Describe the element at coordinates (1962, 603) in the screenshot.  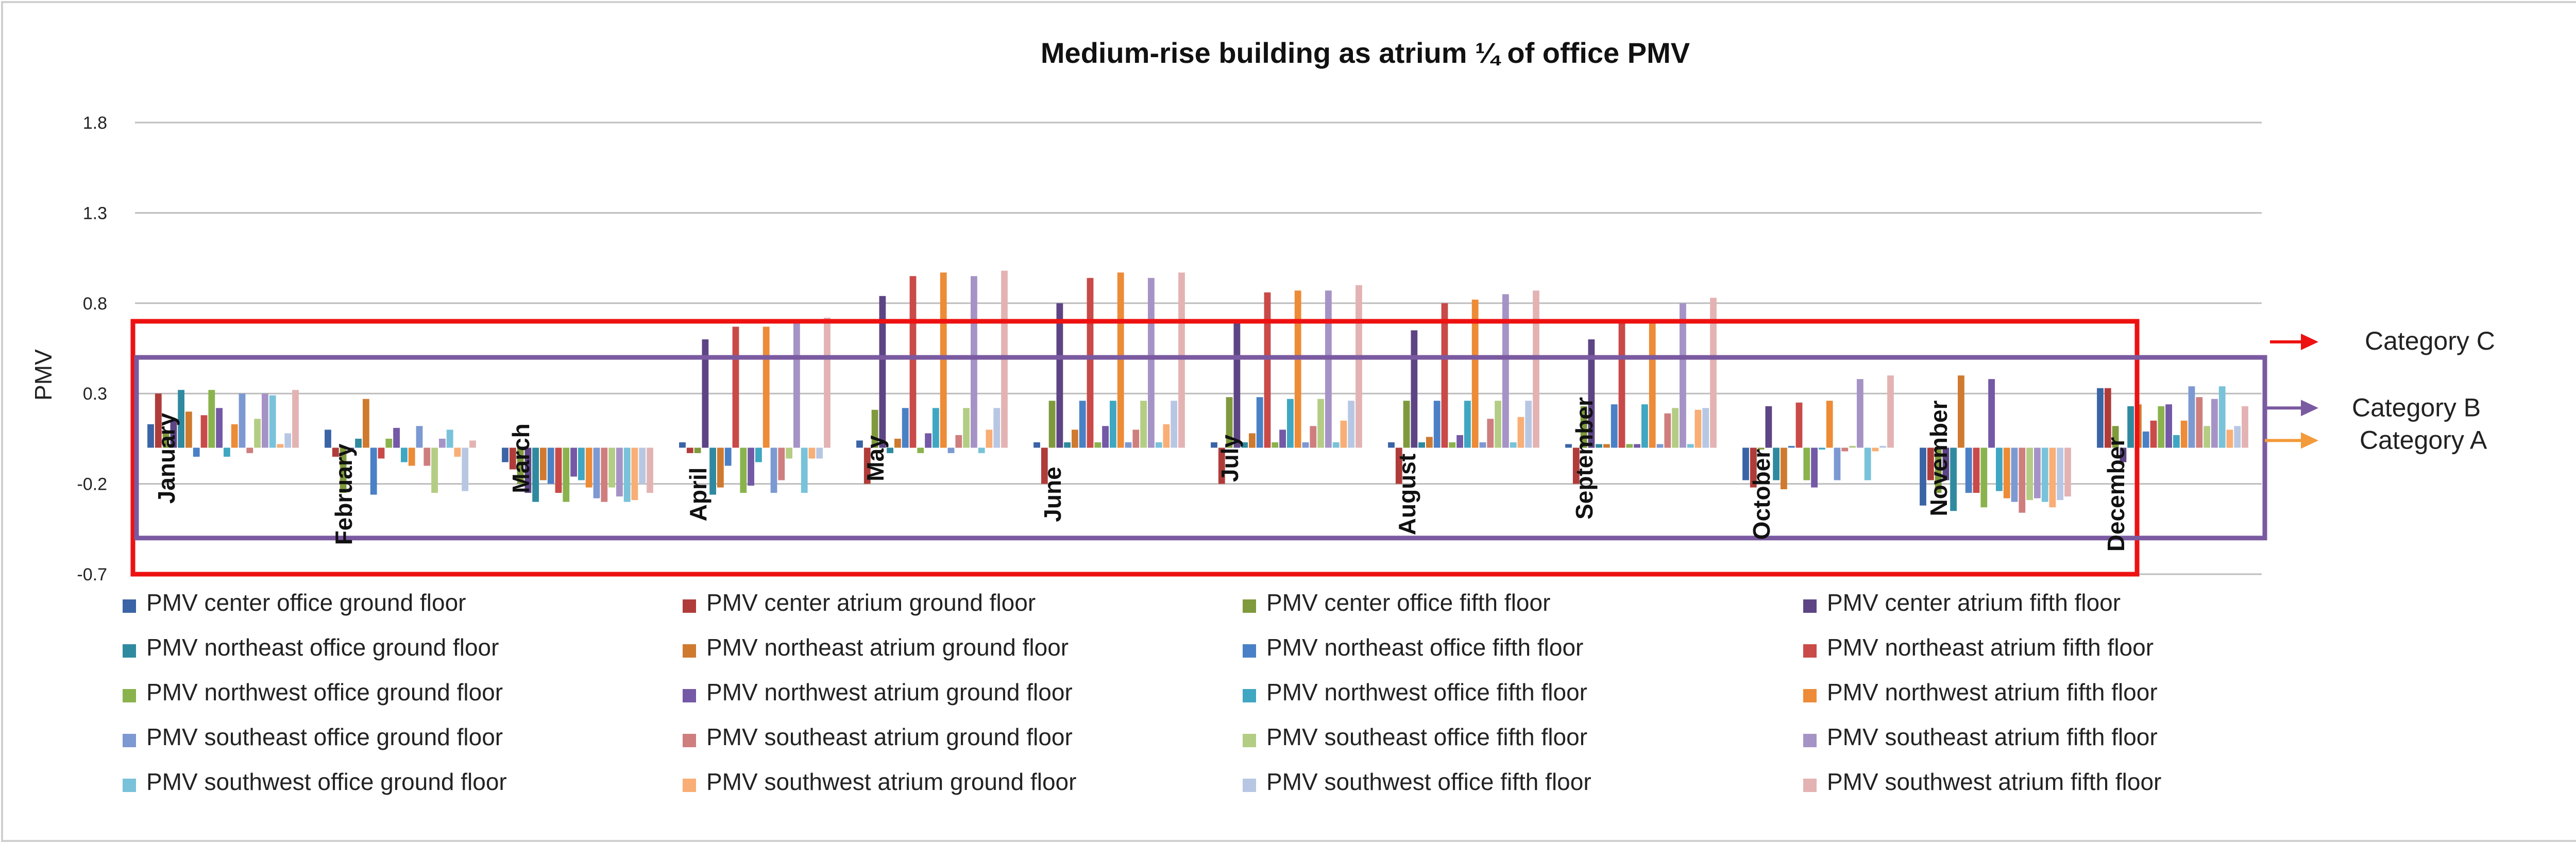
I see `legend-item: PMV center atrium fifth floor` at that location.